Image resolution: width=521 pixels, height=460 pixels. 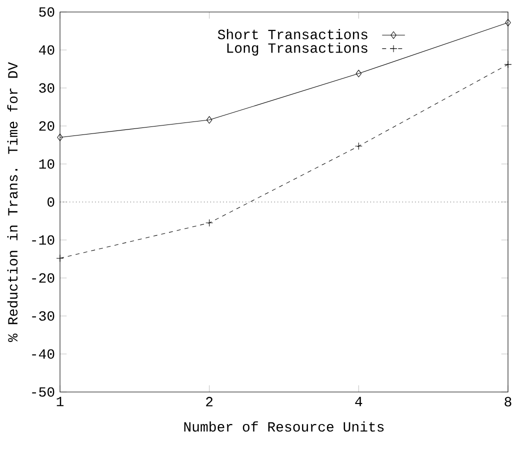 I want to click on x-tick-label: 1, so click(x=60, y=401).